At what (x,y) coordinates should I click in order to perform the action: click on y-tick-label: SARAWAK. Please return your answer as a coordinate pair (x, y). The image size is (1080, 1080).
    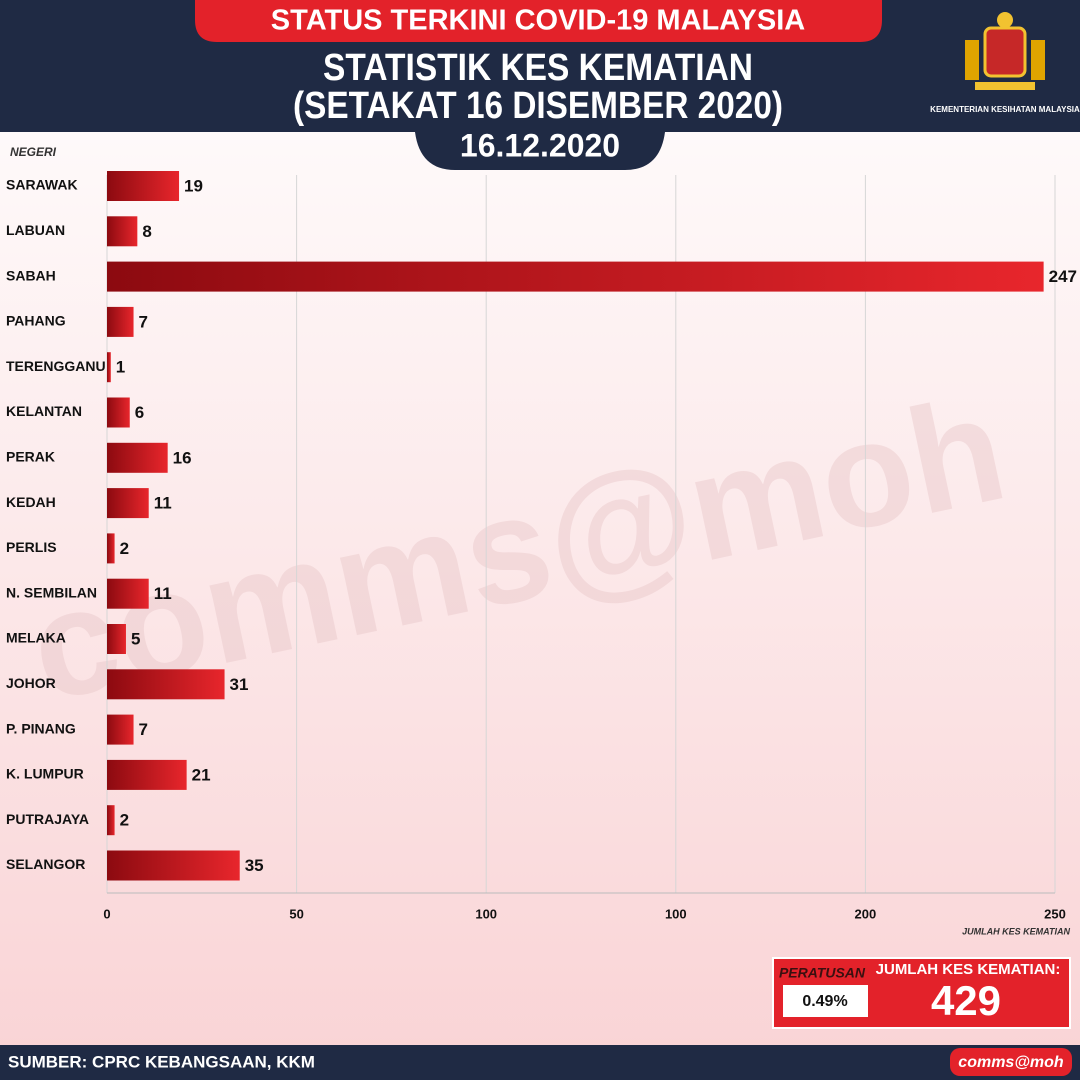
    Looking at the image, I should click on (42, 185).